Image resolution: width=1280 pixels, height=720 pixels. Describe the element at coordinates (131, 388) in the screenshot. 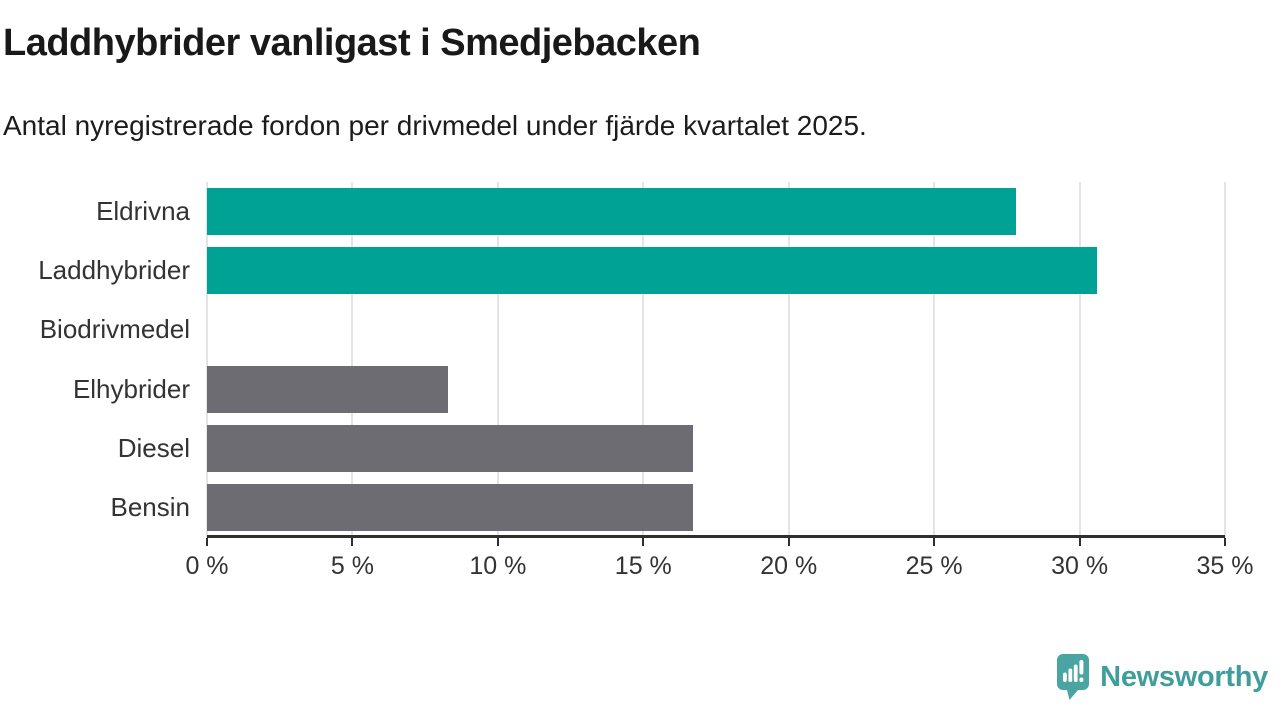

I see `y-axis-label: Elhybrider` at that location.